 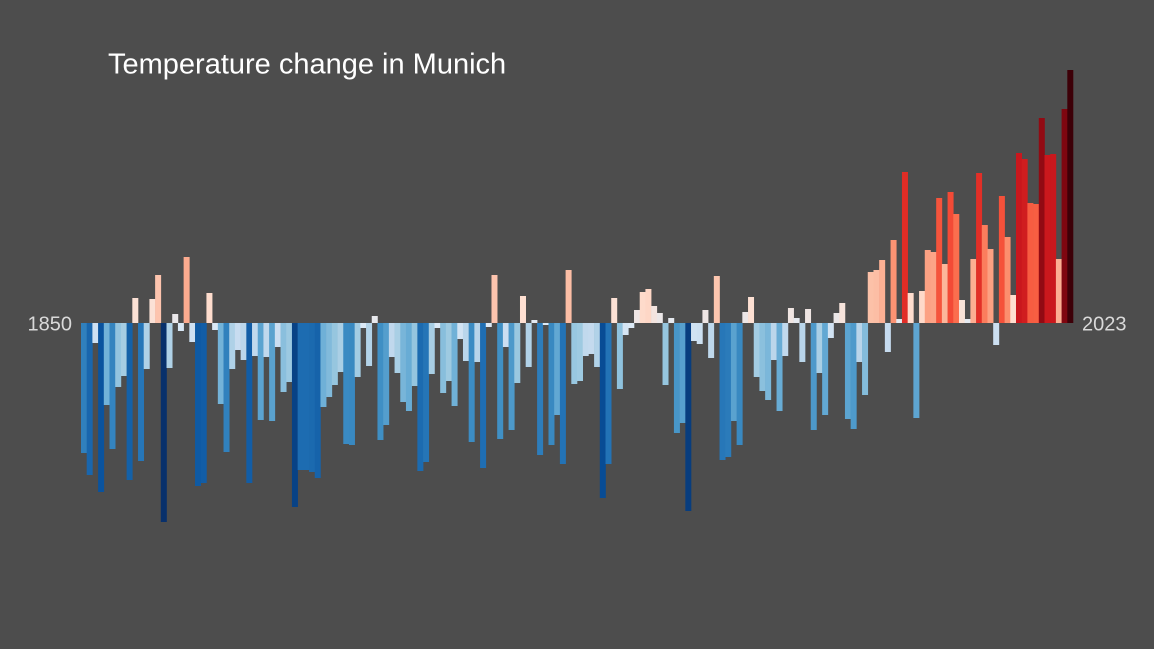 I want to click on x-tick-label: 1850, so click(x=50, y=324).